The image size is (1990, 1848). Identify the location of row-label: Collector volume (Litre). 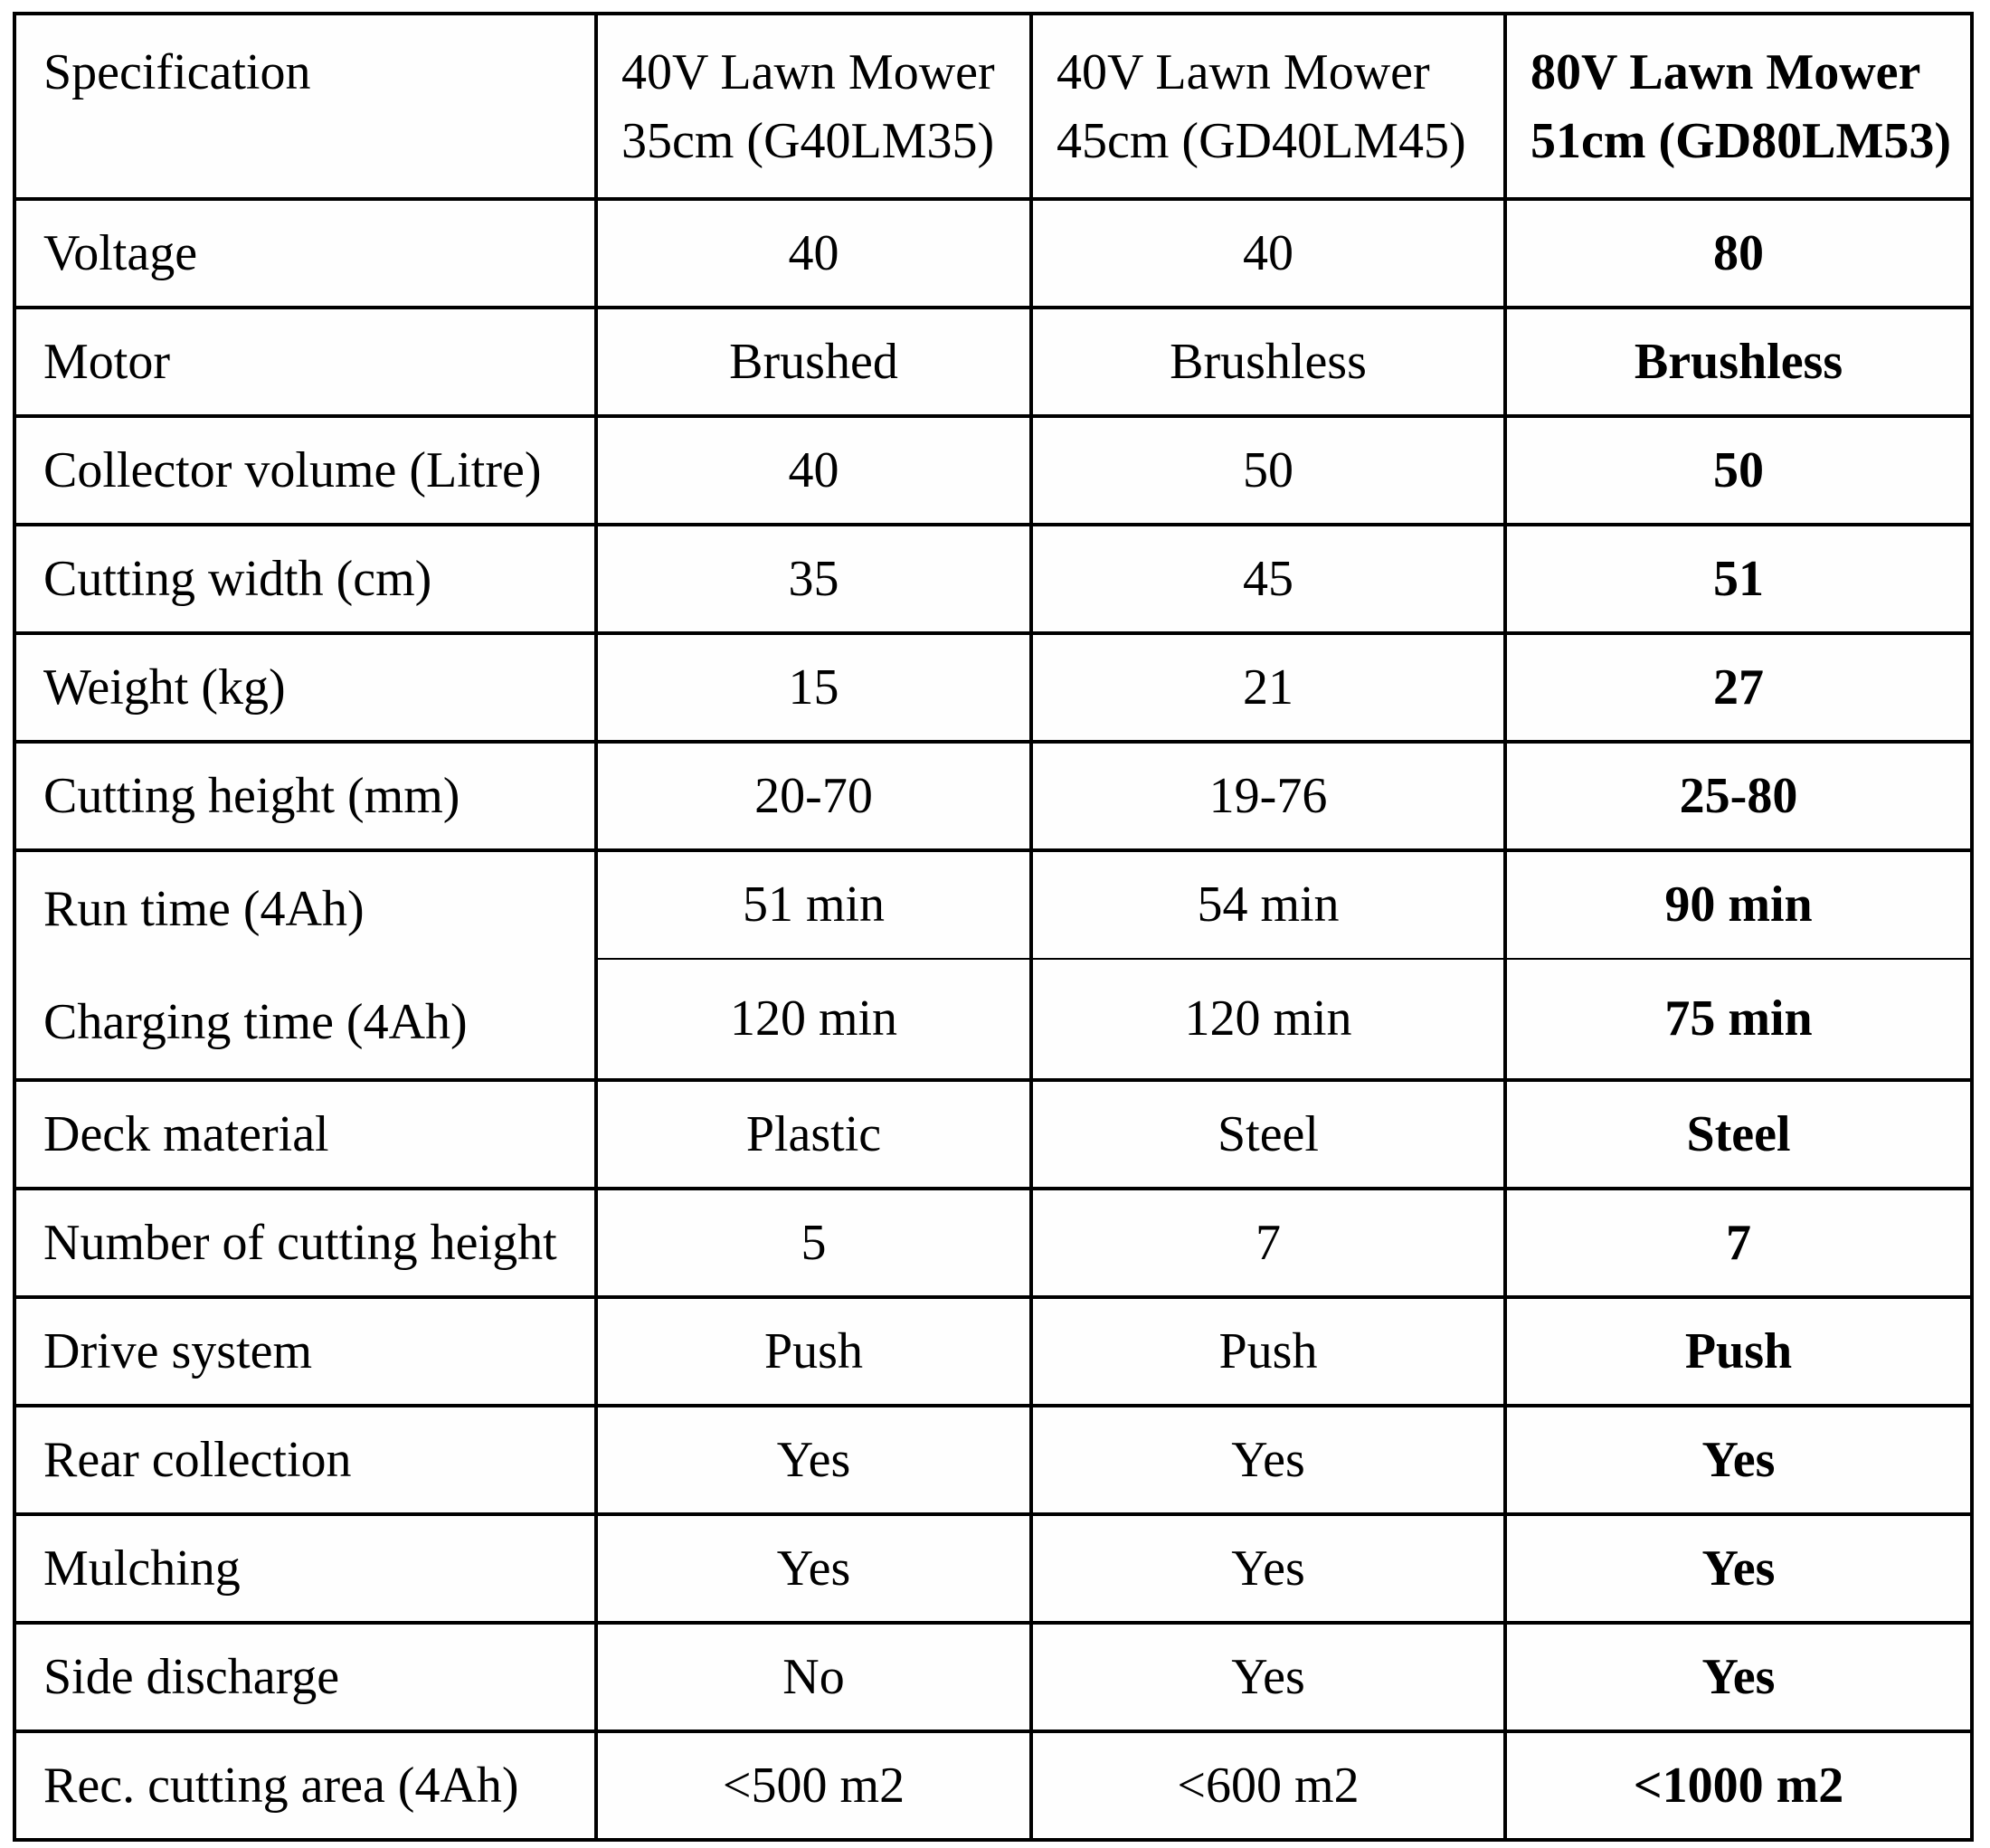
(305, 470).